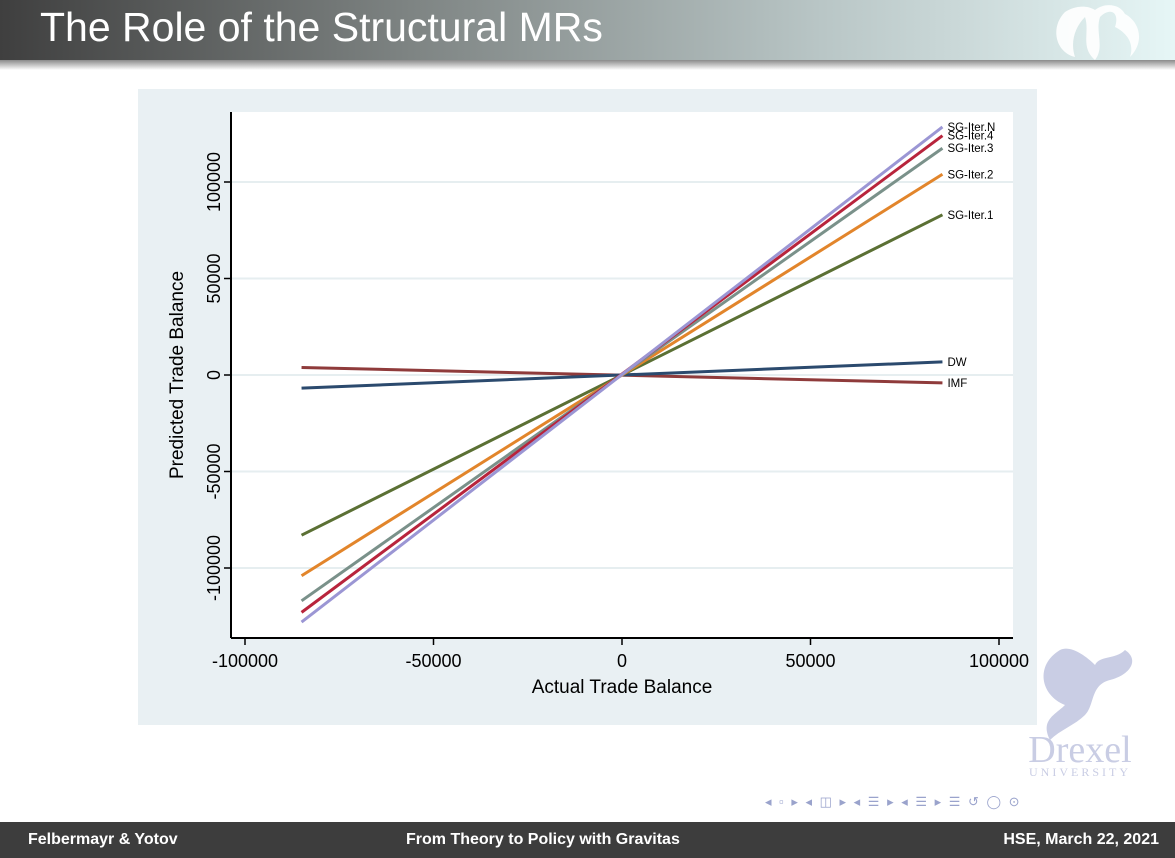  I want to click on series-label: SG-Iter.4, so click(970, 137).